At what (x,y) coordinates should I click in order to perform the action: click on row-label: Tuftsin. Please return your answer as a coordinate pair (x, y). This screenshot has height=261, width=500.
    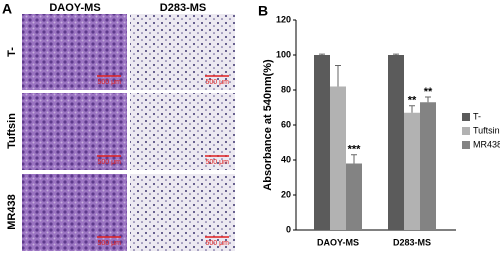
    Looking at the image, I should click on (12, 131).